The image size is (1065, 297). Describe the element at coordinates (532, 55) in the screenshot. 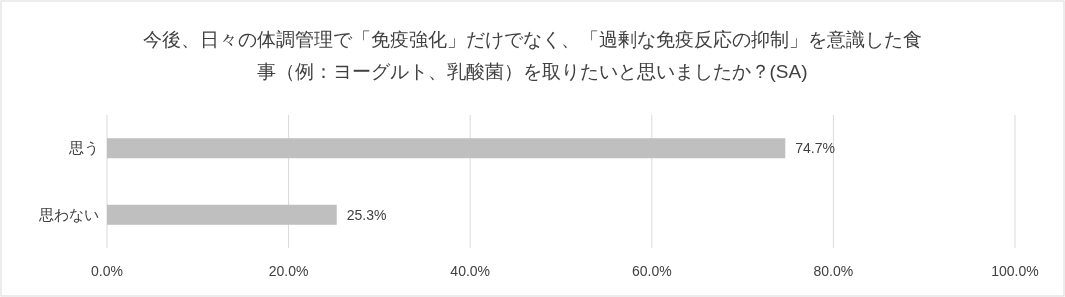

I see `chart-title: 今後、日々の体調管理で「免疫強化」だけでなく、「過剰な免疫反応の抑制」を意識した食事（例：ヨーグルト、乳酸菌）を取りたいと思いましたか？(SA)` at that location.